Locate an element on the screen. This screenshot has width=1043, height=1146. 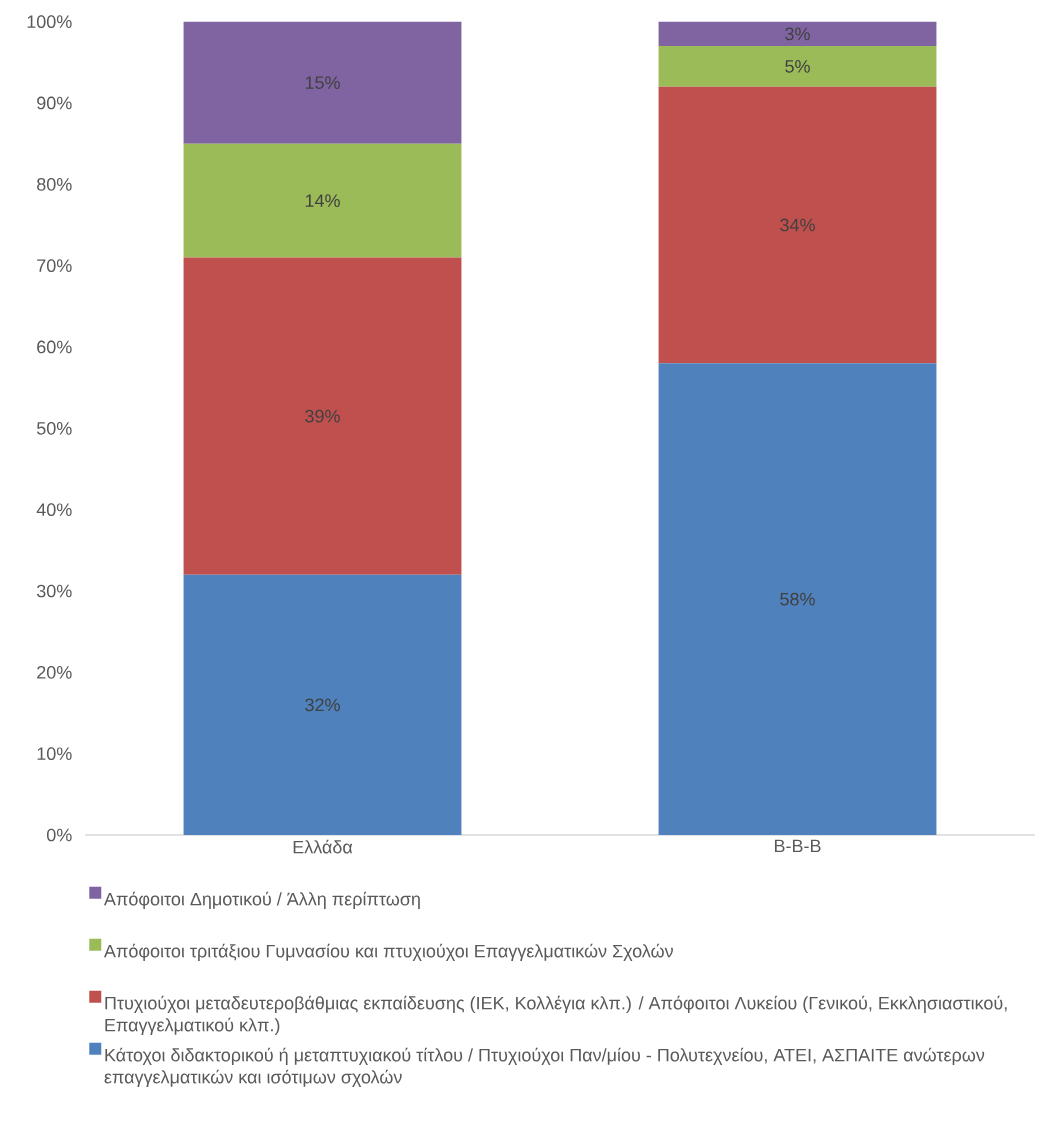
data-label: 58% is located at coordinates (797, 599).